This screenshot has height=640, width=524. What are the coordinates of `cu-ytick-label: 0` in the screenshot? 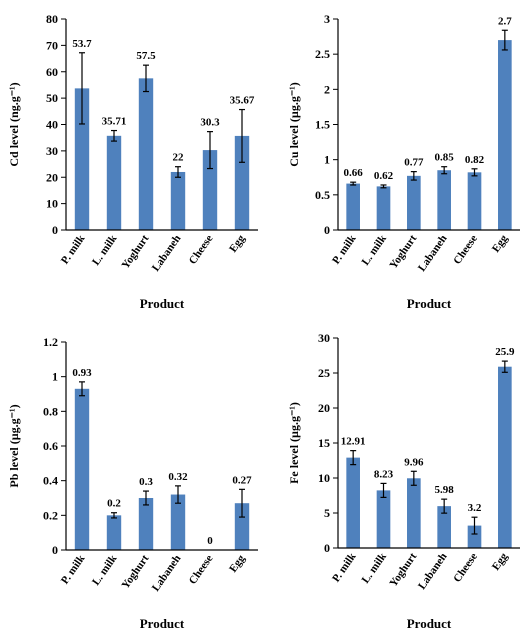 It's located at (327, 230).